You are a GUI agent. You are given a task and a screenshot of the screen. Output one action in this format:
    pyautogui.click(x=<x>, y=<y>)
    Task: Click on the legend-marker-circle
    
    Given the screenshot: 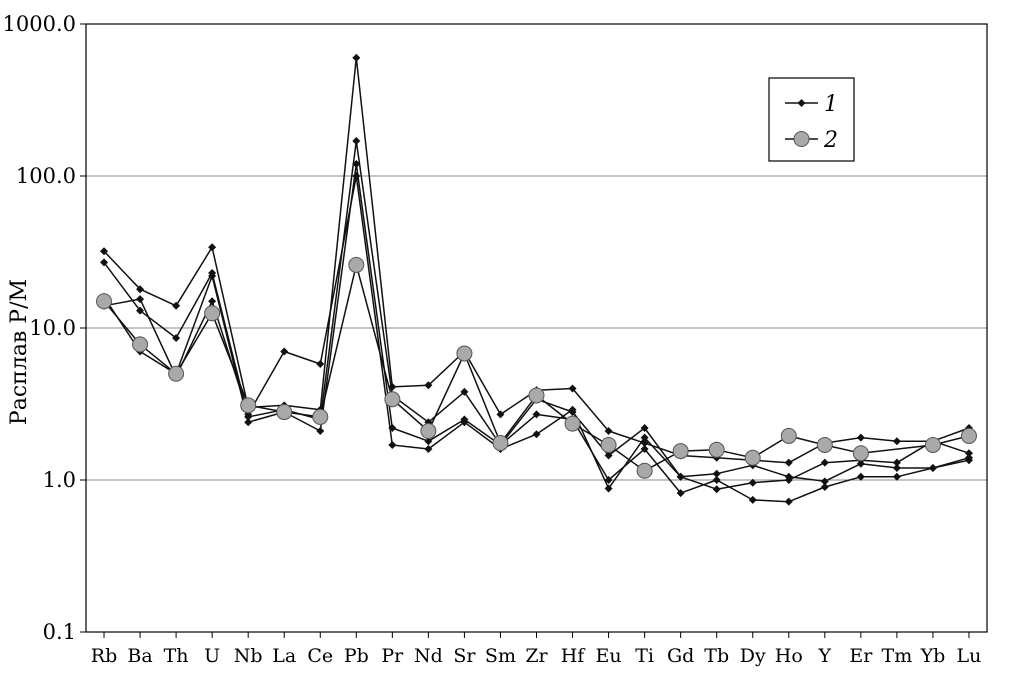 What is the action you would take?
    pyautogui.click(x=801, y=139)
    